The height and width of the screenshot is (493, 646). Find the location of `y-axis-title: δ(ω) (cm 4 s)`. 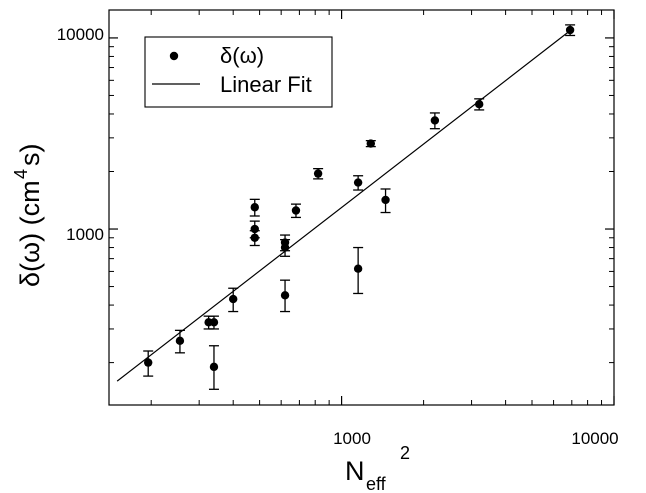

y-axis-title: δ(ω) (cm 4 s) is located at coordinates (28, 216).